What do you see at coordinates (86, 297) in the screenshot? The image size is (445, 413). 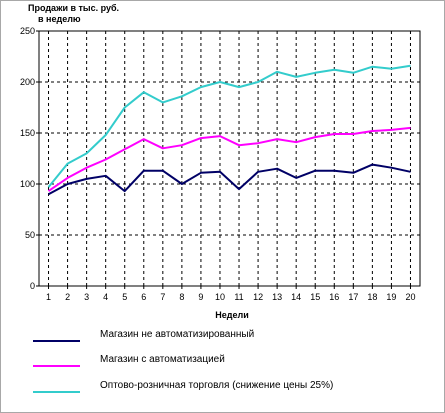 I see `x-tick-label: 3` at bounding box center [86, 297].